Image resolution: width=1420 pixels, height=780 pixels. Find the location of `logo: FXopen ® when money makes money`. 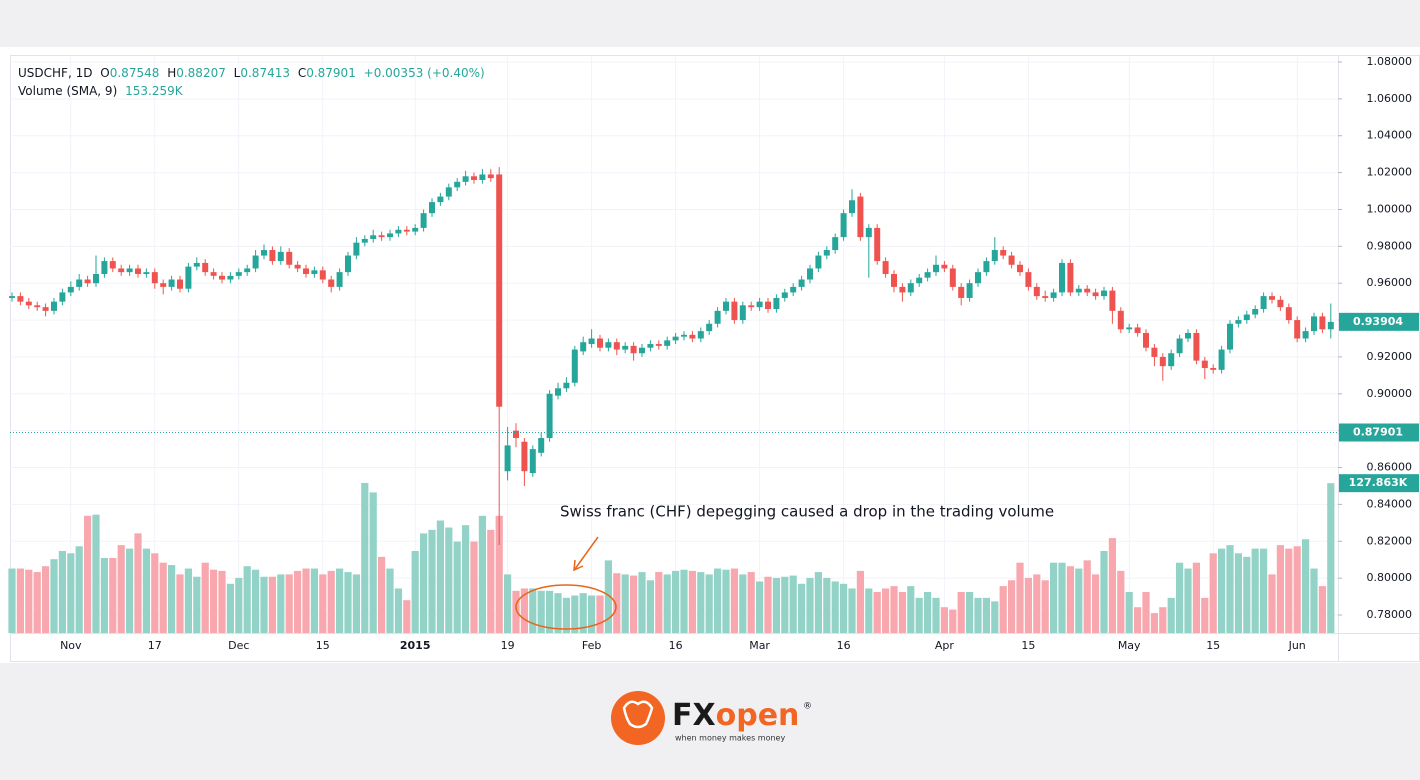

logo: FXopen ® when money makes money is located at coordinates (711, 718).